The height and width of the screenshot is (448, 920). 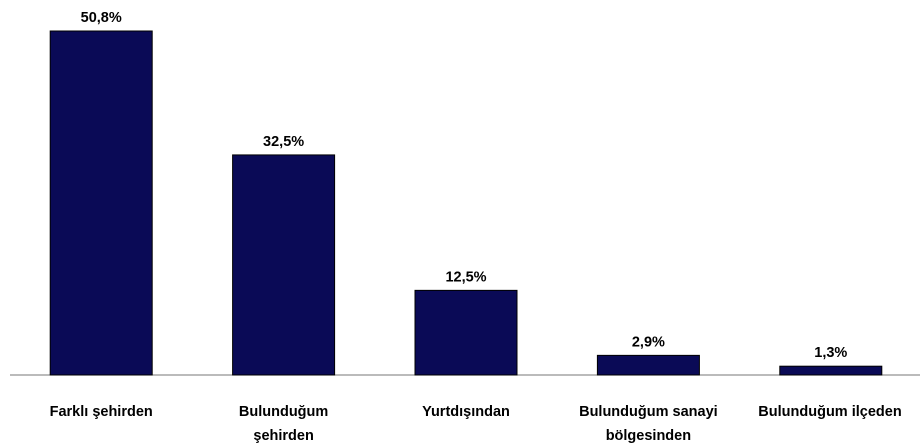 What do you see at coordinates (830, 412) in the screenshot?
I see `x-tick-label: Bulunduğum ilçeden` at bounding box center [830, 412].